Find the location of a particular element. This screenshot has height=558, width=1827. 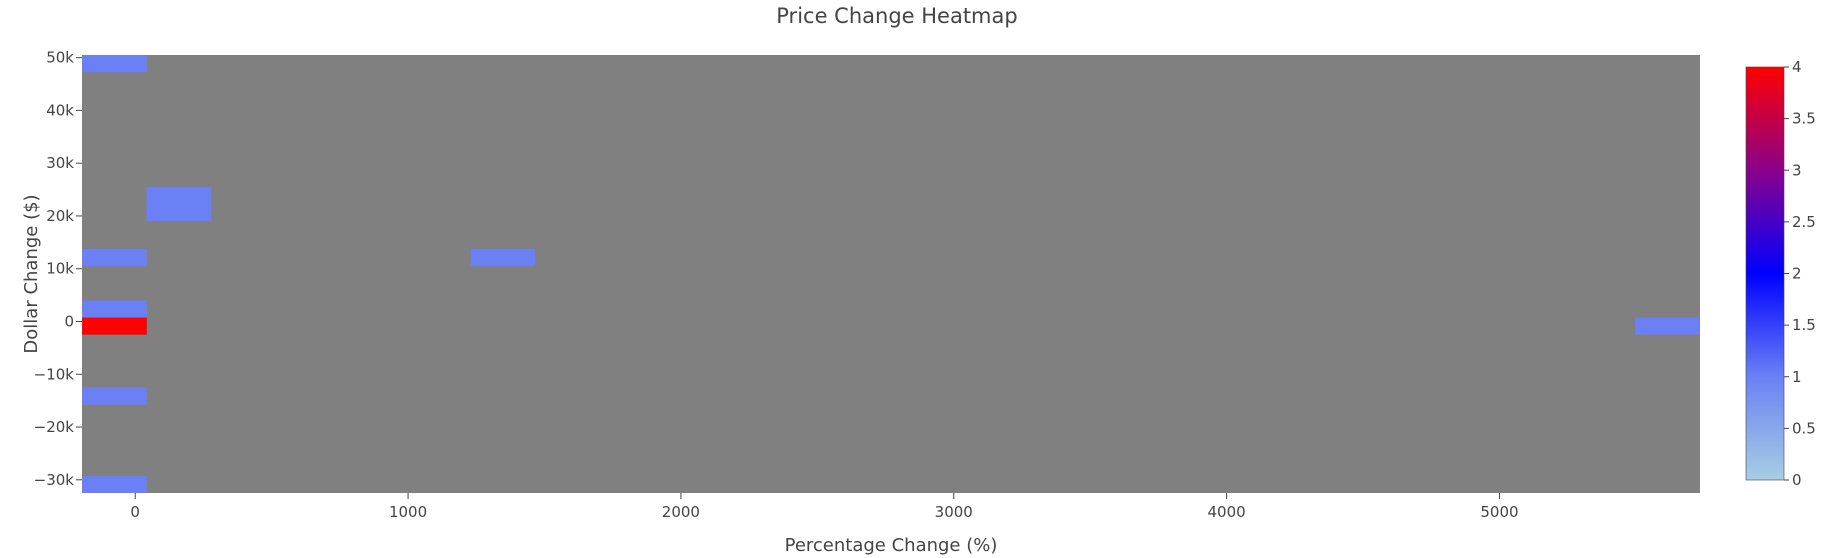

x-tick-label: 3000 is located at coordinates (954, 512).